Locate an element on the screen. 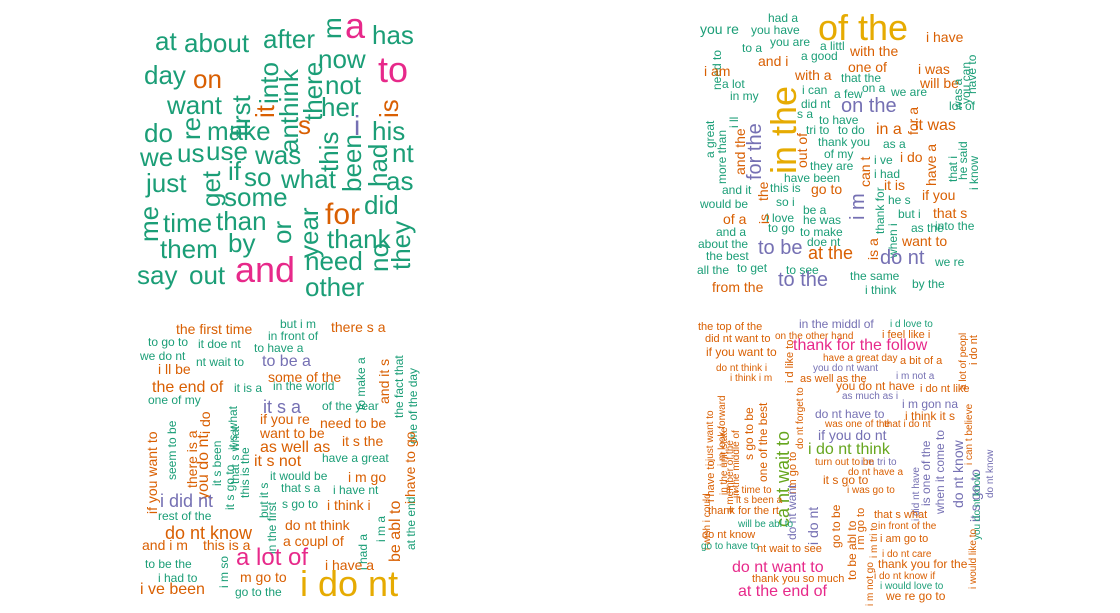 The image size is (1120, 613). cloud-word: as well as is located at coordinates (295, 447).